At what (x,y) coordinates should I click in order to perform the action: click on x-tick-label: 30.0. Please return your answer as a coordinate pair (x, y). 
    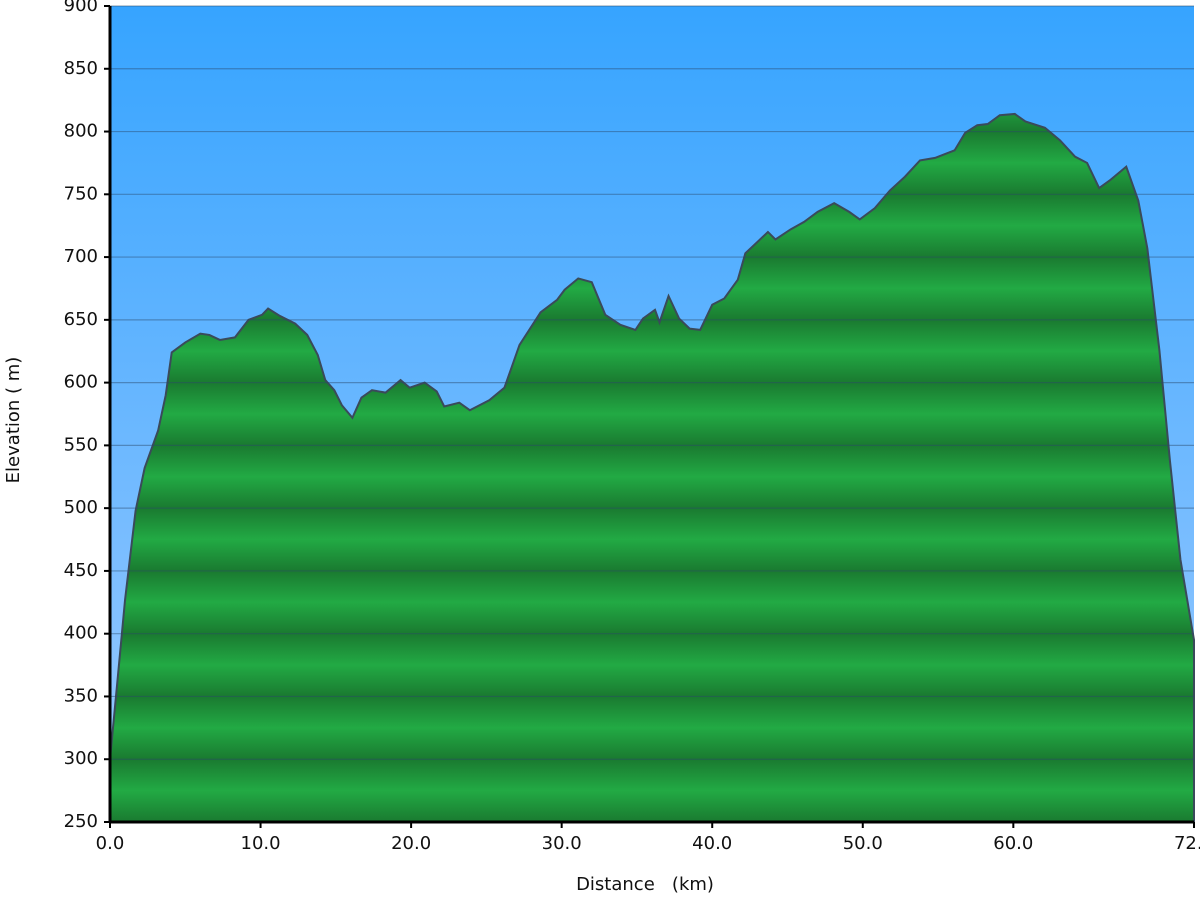
    Looking at the image, I should click on (562, 843).